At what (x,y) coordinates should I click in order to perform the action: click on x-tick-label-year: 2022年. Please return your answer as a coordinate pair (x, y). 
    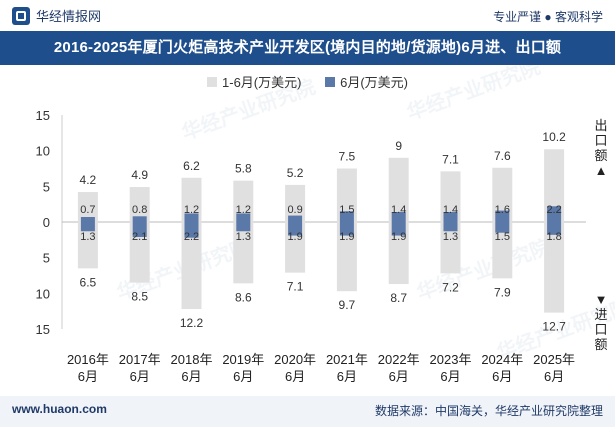
    Looking at the image, I should click on (399, 359).